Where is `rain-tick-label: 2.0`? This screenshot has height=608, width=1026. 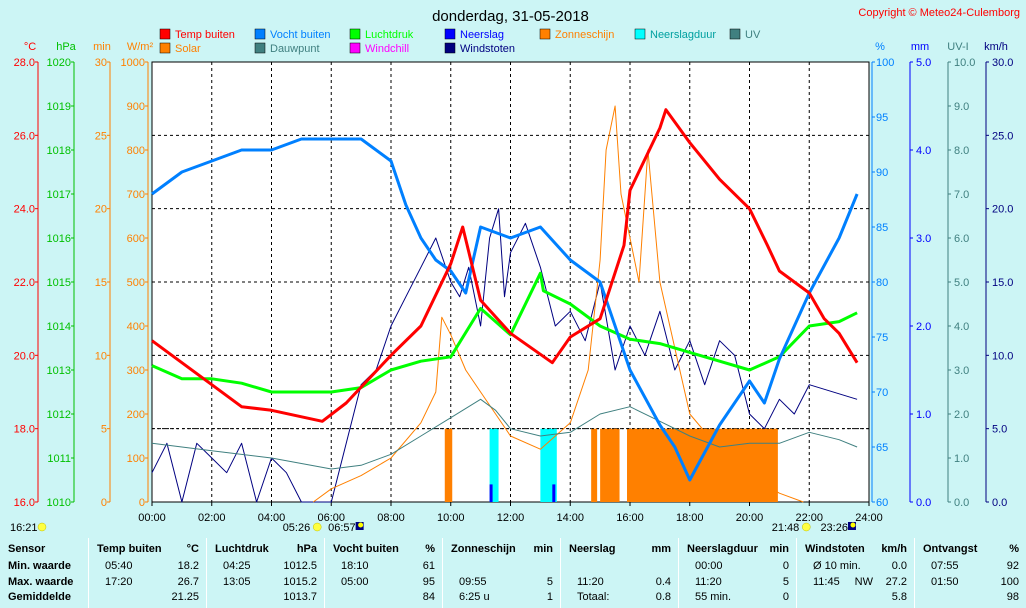
rain-tick-label: 2.0 is located at coordinates (923, 327).